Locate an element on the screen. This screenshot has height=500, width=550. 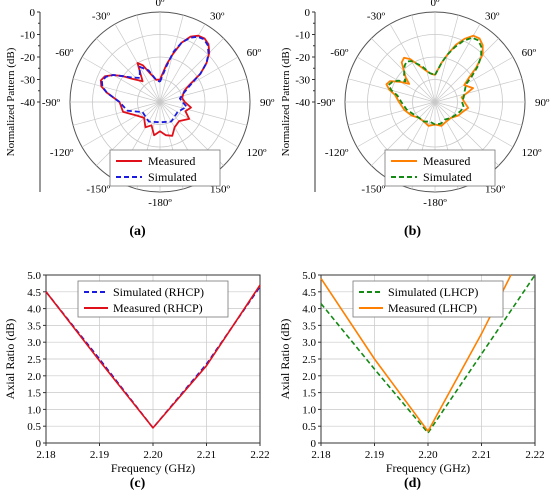
caption-a: (a) is located at coordinates (137, 232).